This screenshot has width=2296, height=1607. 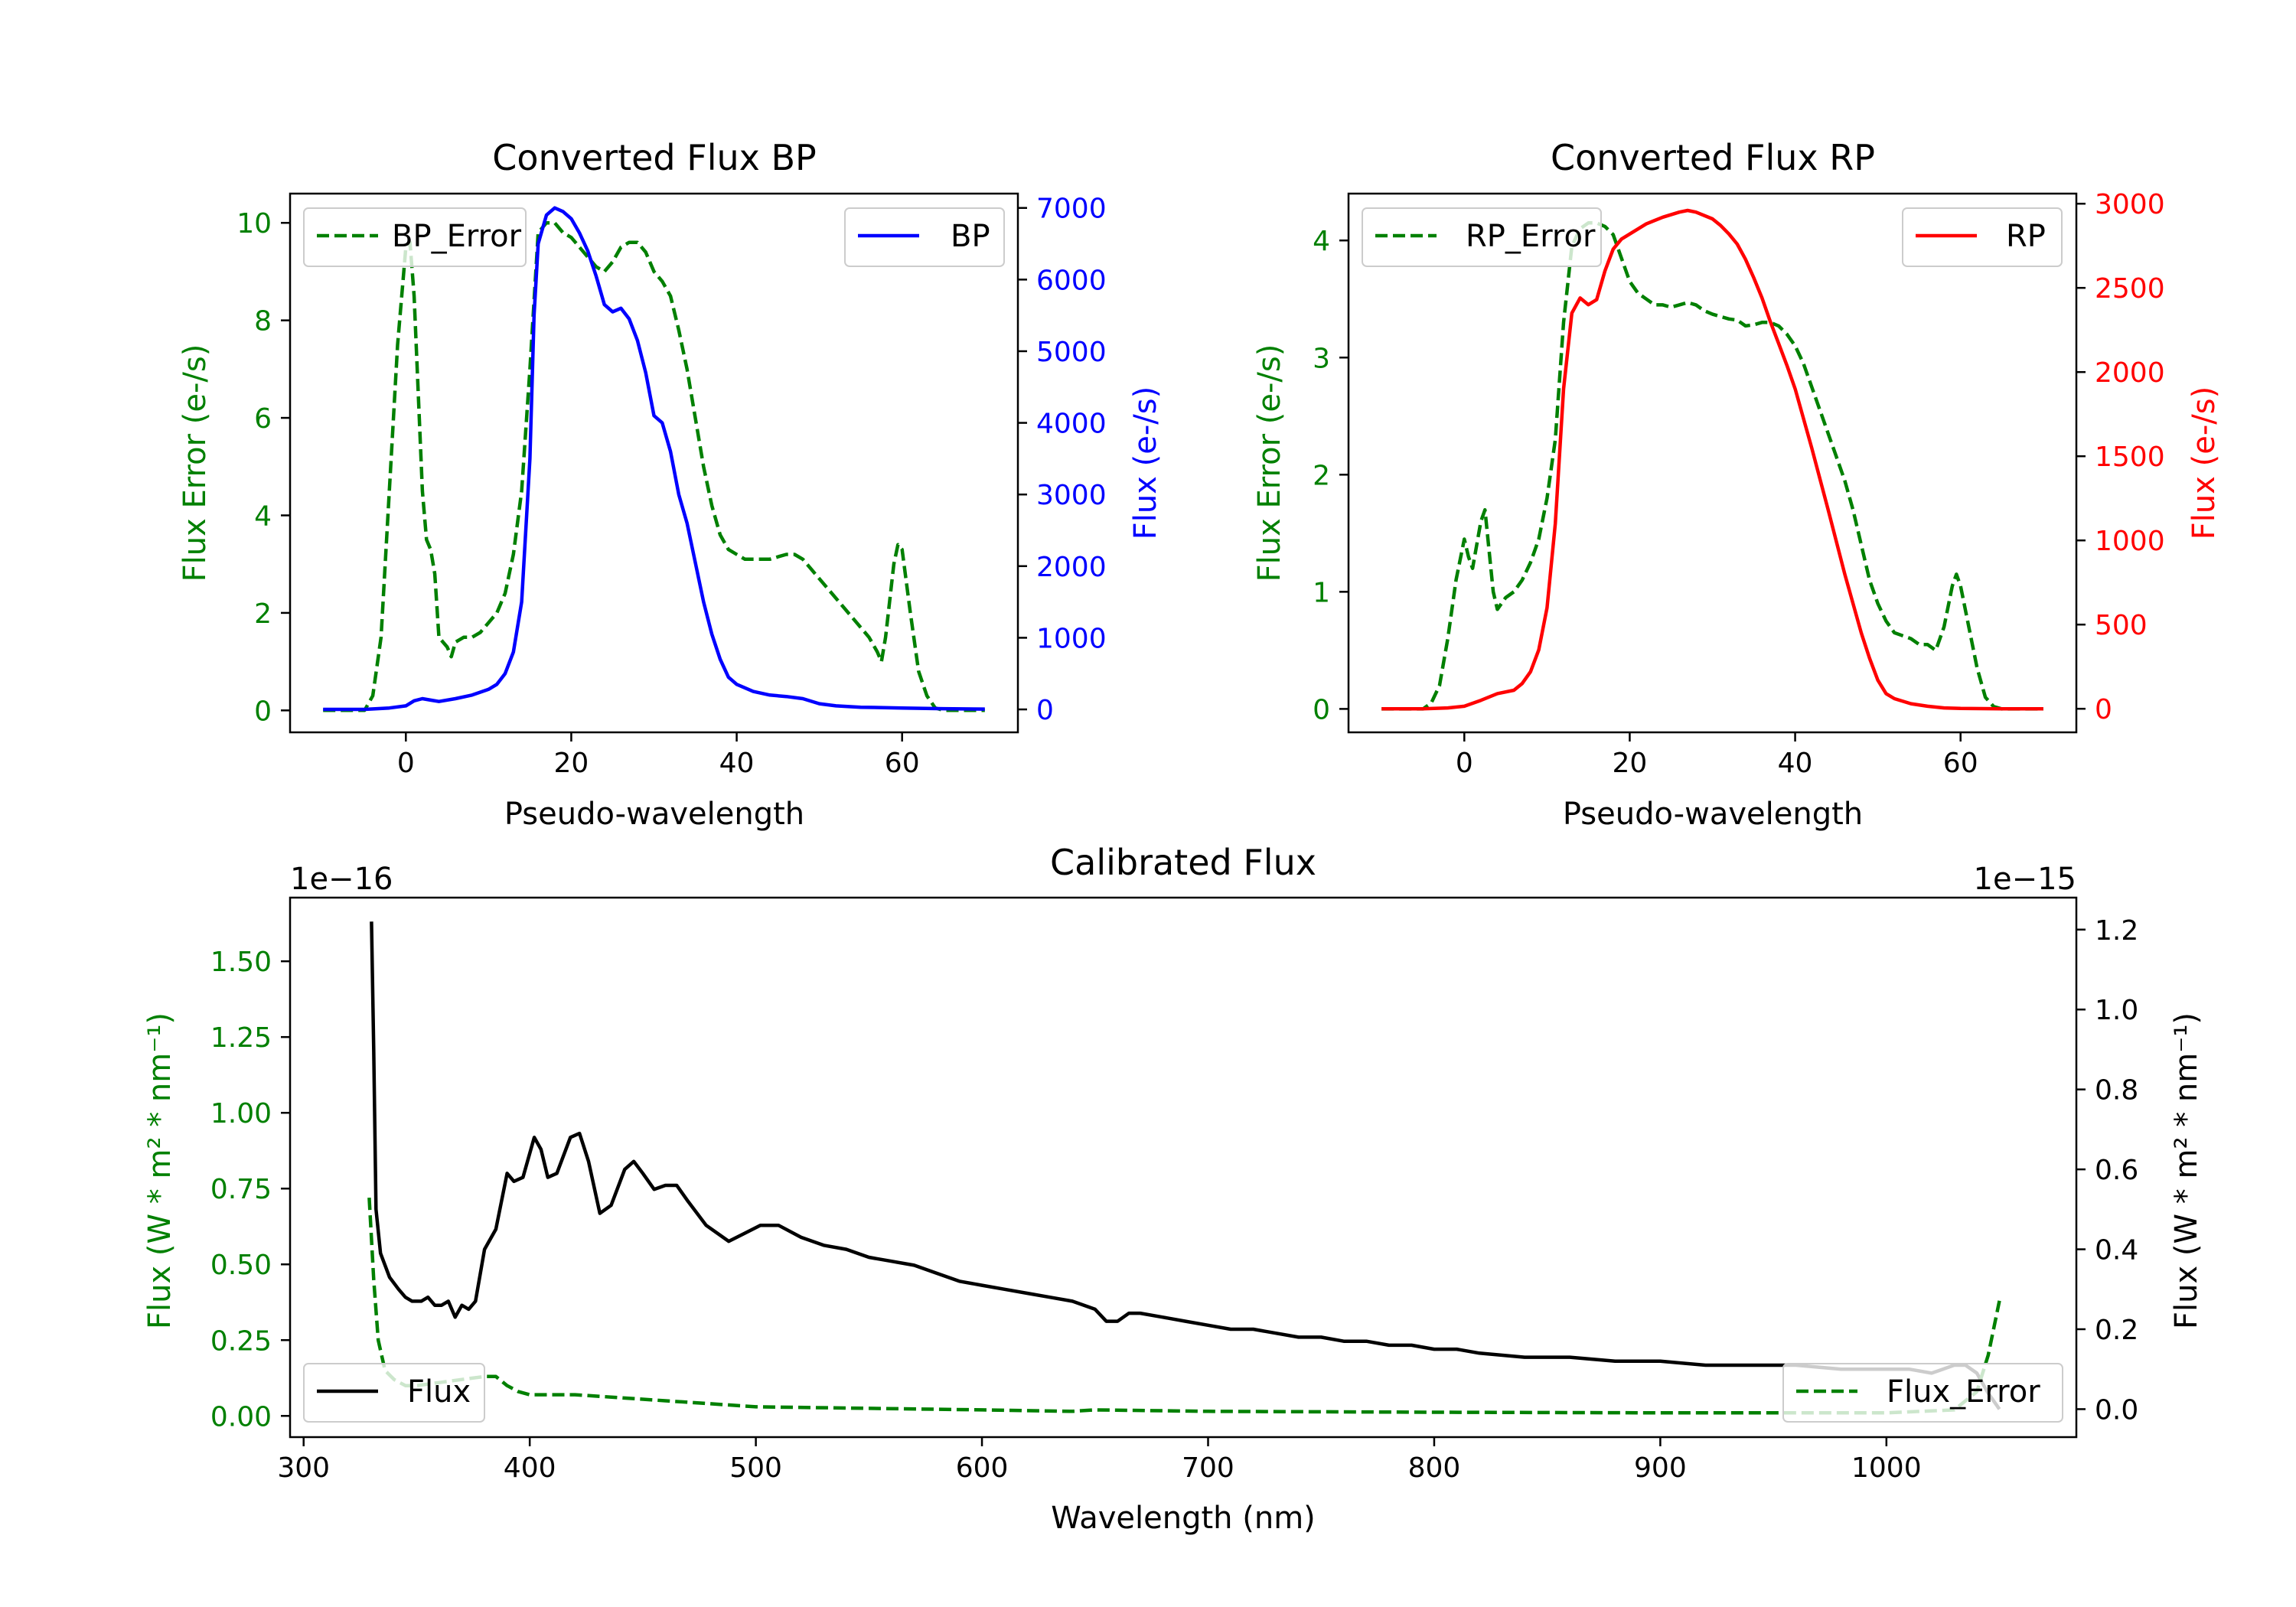 I want to click on bp-x-axis-label: Pseudo-wavelength, so click(x=654, y=814).